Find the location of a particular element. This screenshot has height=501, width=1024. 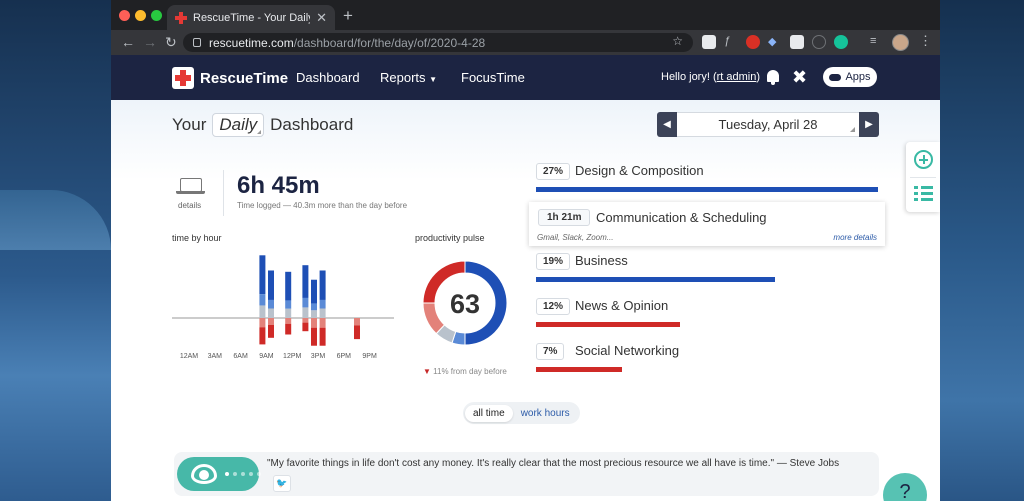

date-select: Tuesday, April 28 is located at coordinates (768, 124).